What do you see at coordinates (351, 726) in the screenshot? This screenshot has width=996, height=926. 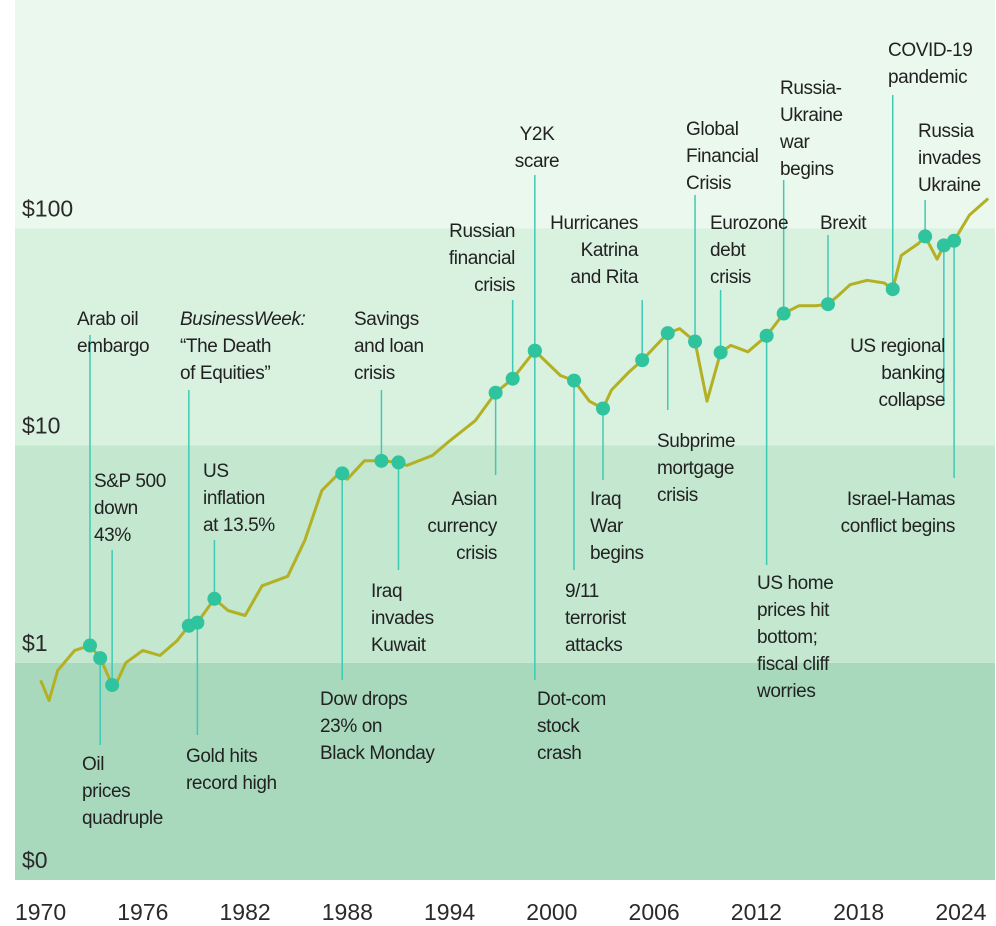 I see `event-label: 23% on` at bounding box center [351, 726].